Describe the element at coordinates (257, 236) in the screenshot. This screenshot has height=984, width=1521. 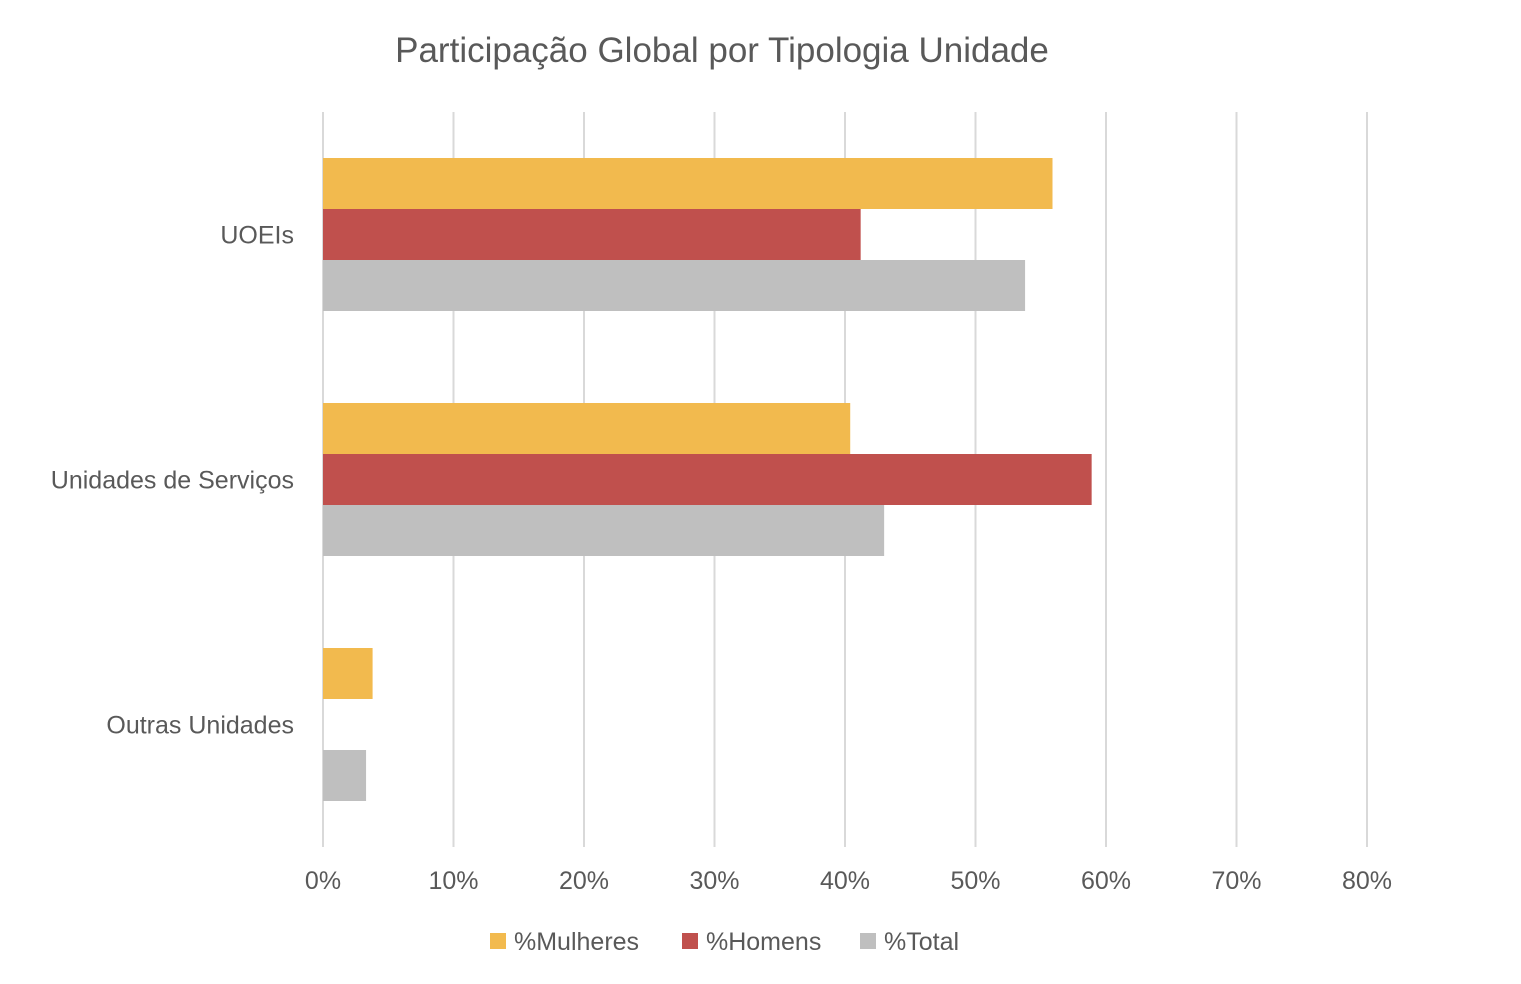
I see `category-label: UOEIs` at that location.